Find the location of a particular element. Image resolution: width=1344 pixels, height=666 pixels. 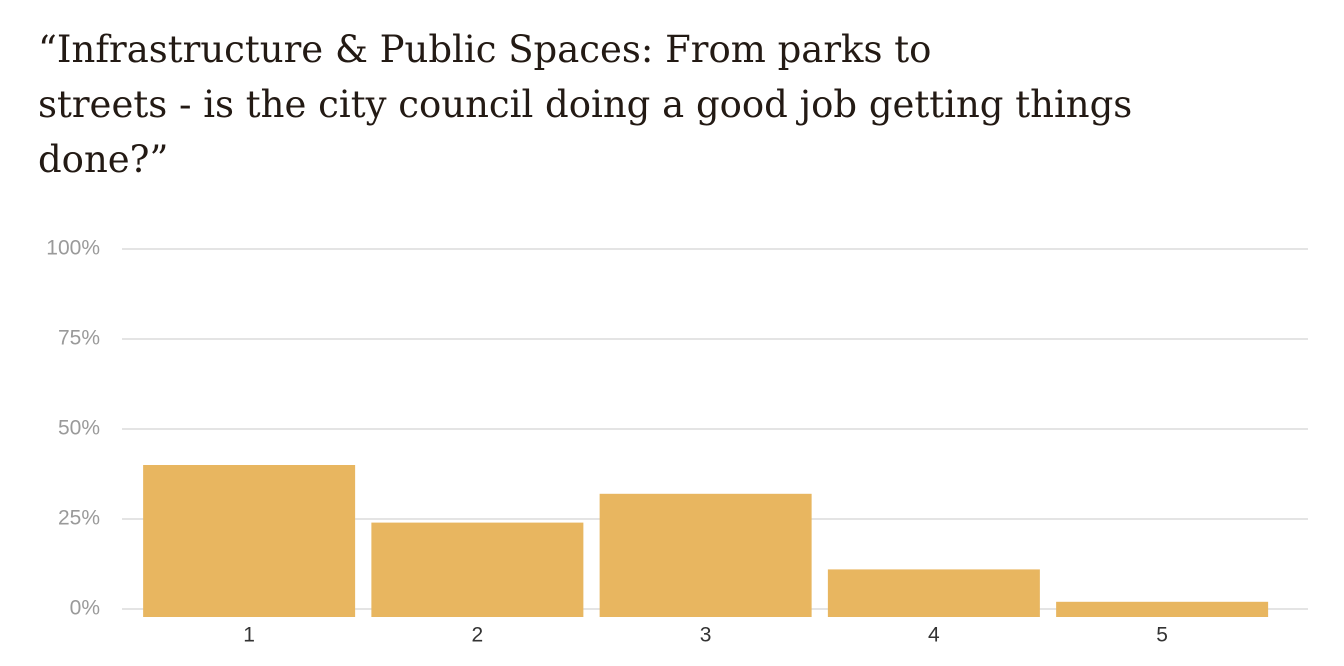

y-tick-label: 0% is located at coordinates (85, 608).